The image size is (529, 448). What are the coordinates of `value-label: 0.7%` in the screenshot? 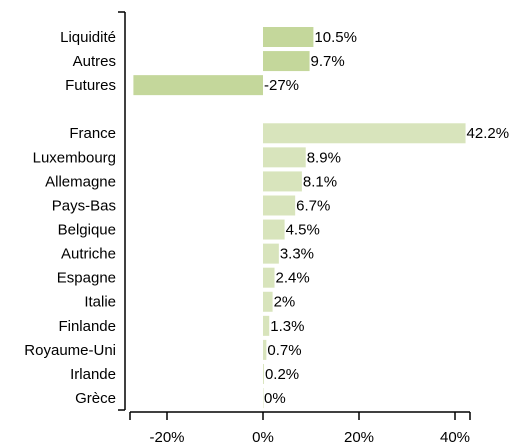 It's located at (284, 350).